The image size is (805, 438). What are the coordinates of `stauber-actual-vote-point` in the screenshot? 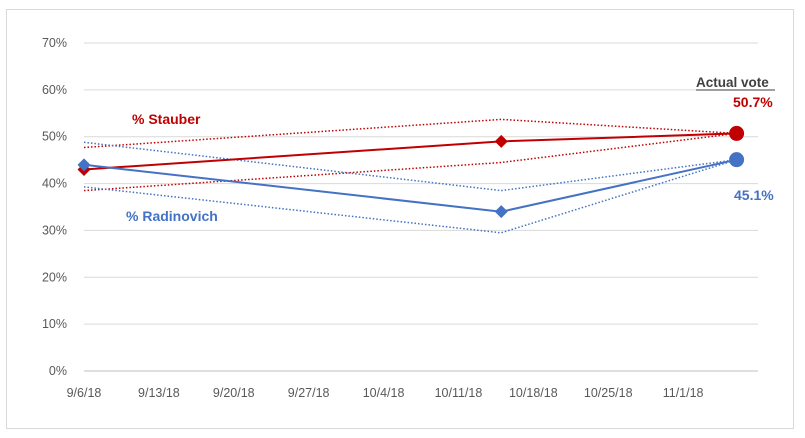 It's located at (737, 133).